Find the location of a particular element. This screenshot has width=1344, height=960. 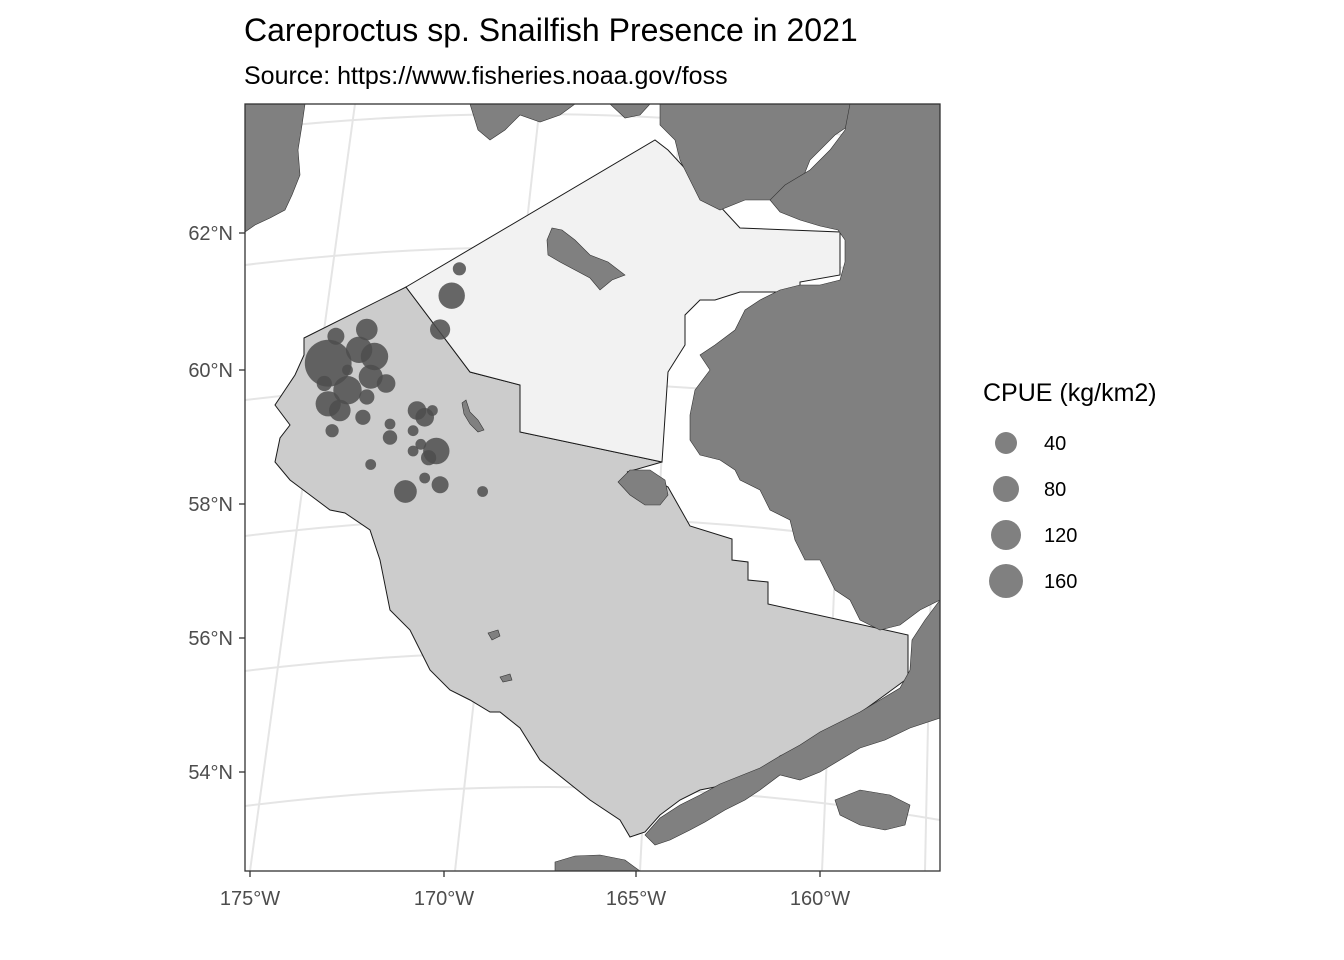

y-tick-label-56: 56°N is located at coordinates (210, 639).